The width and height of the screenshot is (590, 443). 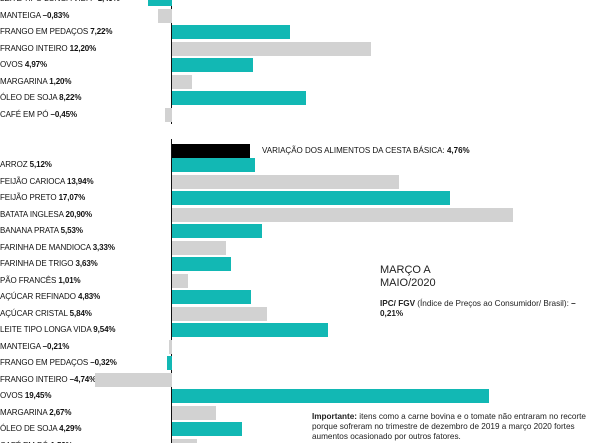 I want to click on category-label: FEIJÃO CARIOCA 13,94%, so click(x=47, y=182).